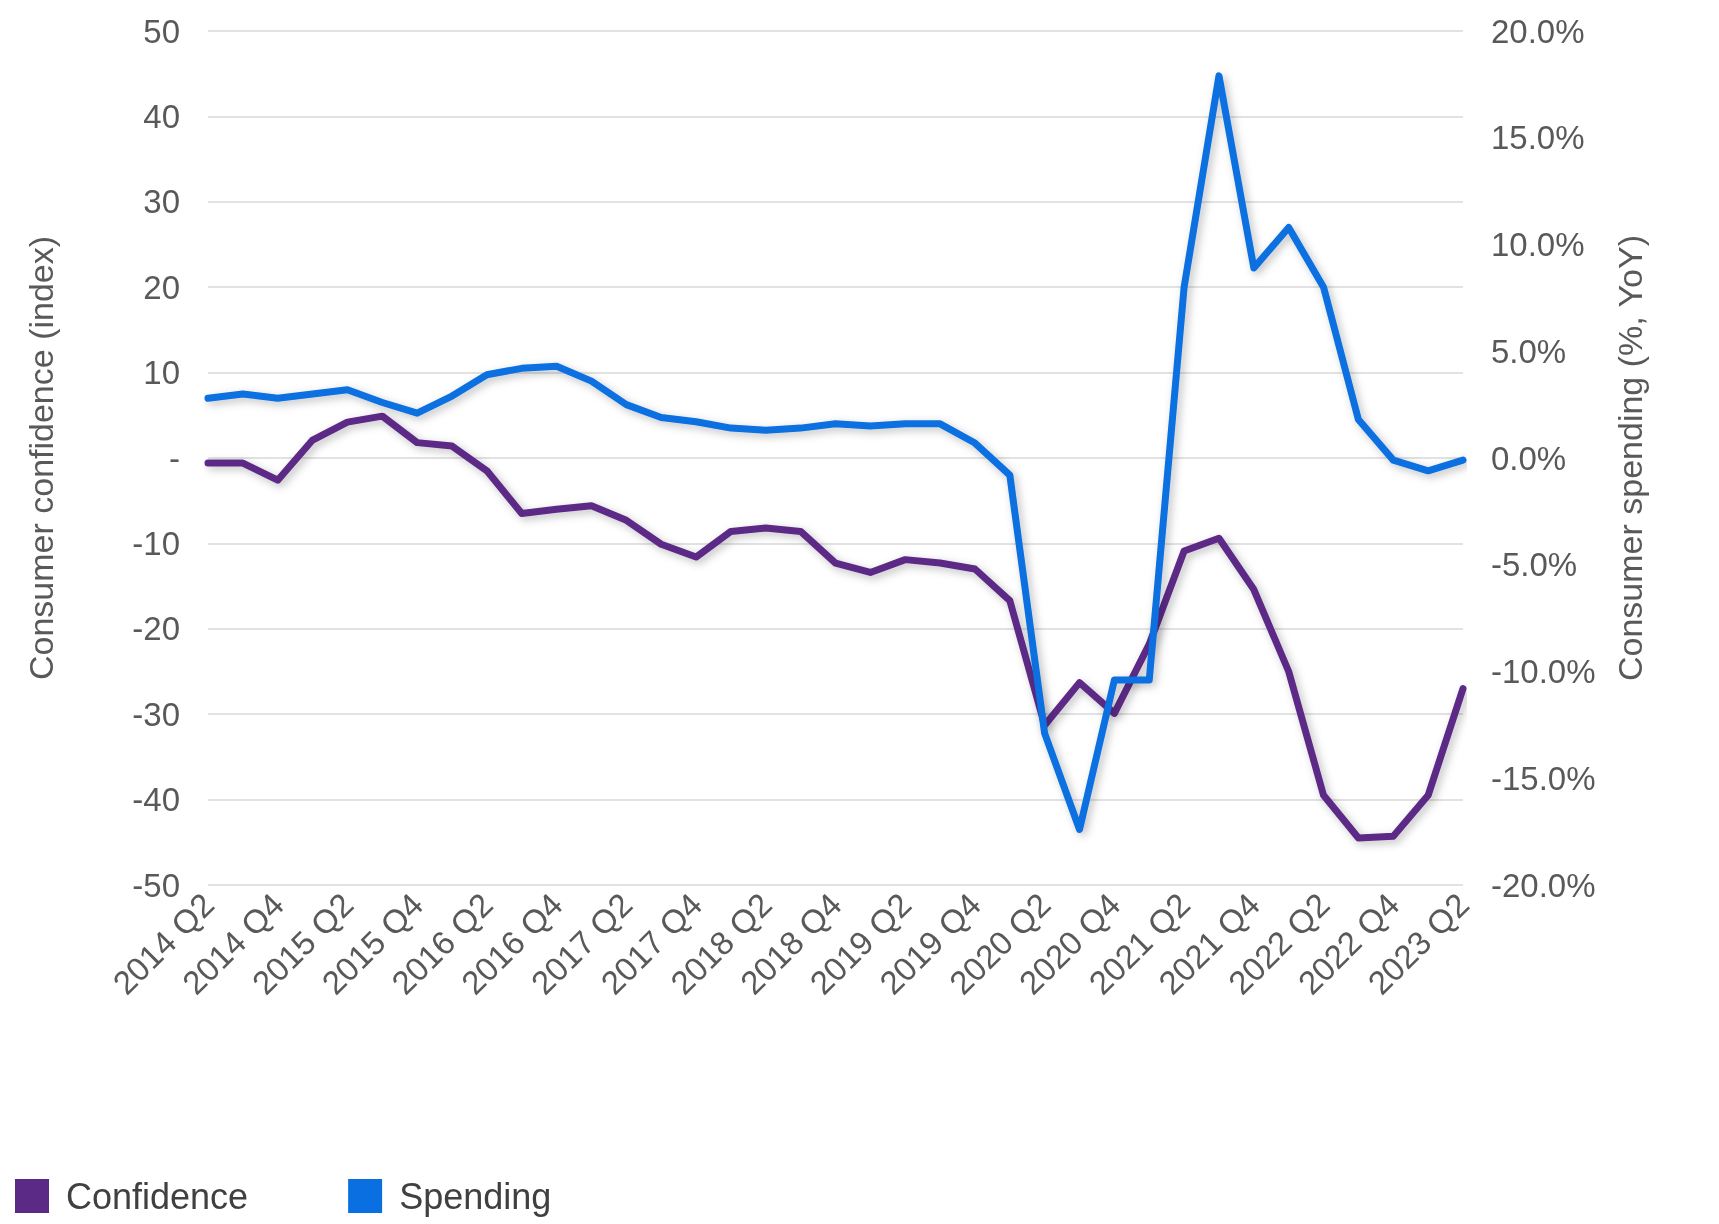 This screenshot has width=1719, height=1224. What do you see at coordinates (1630, 458) in the screenshot?
I see `y2-axis-title: Consumer spending (%, YoY)` at bounding box center [1630, 458].